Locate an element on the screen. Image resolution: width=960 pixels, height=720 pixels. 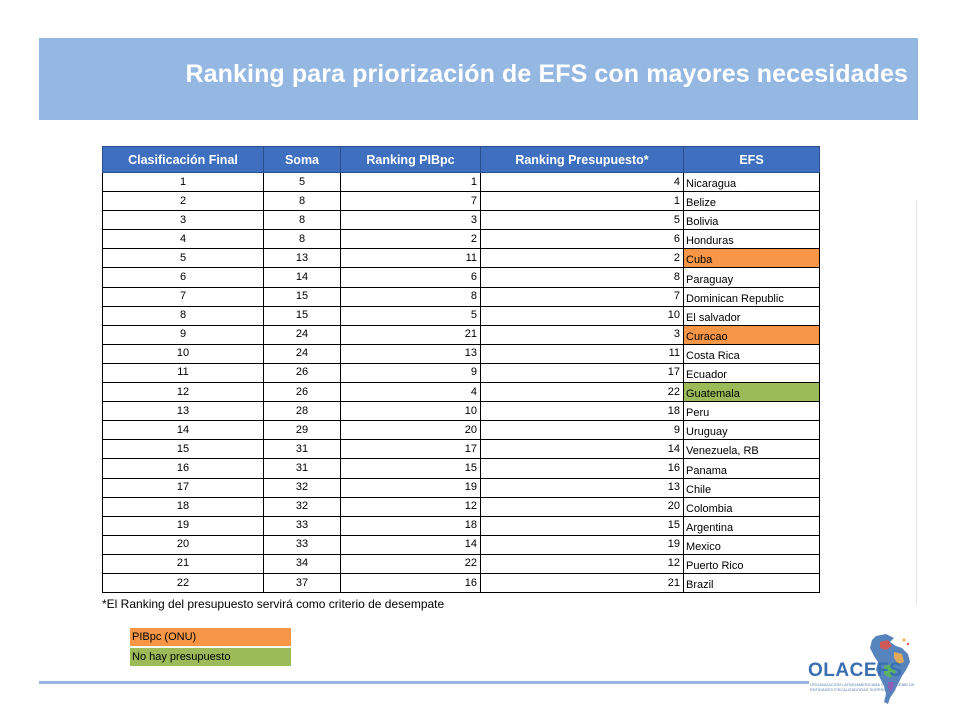
table-row: 20 33 14 19 Mexico is located at coordinates (461, 544).